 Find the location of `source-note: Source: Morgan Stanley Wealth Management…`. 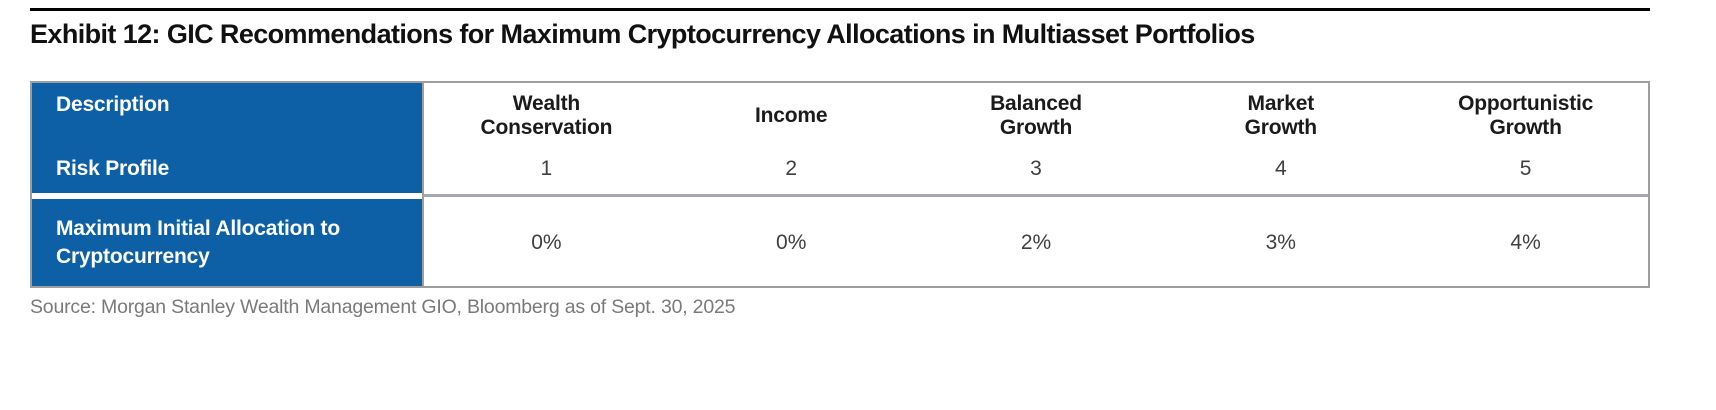

source-note: Source: Morgan Stanley Wealth Management… is located at coordinates (383, 307).